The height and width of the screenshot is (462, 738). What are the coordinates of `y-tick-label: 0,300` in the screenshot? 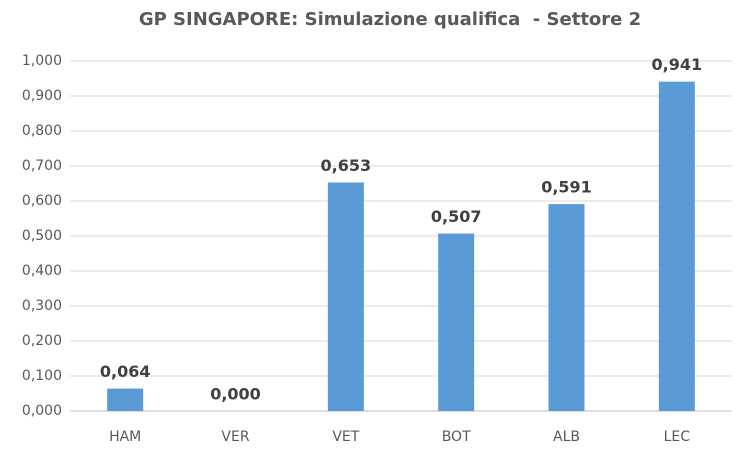 It's located at (42, 306).